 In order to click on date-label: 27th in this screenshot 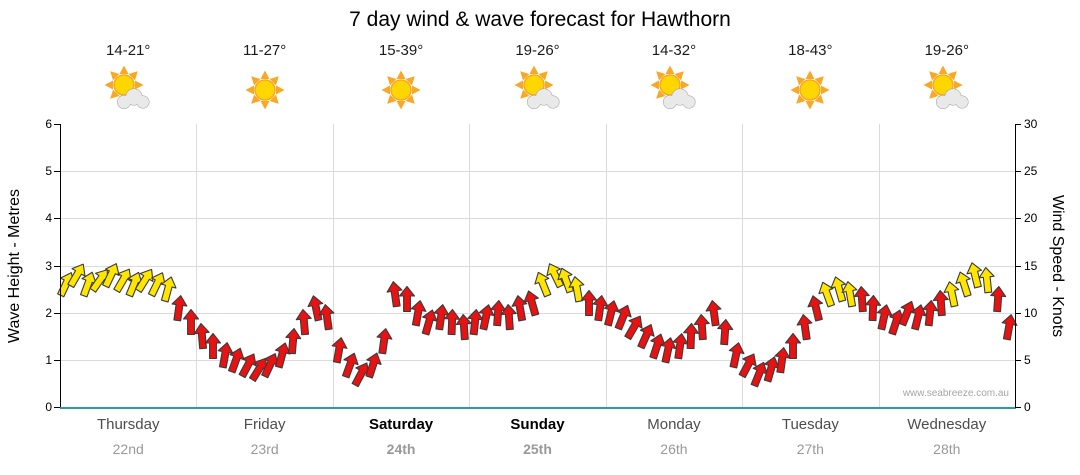, I will do `click(810, 449)`.